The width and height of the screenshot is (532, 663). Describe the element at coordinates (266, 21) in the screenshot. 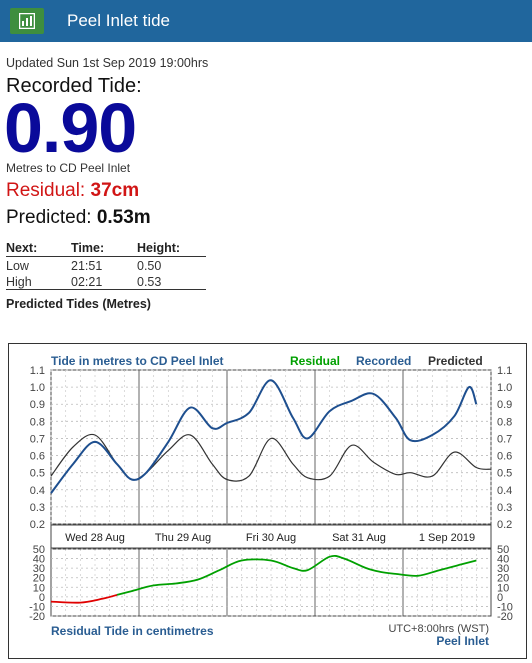

I see `title-bar: Peel Inlet tide` at that location.